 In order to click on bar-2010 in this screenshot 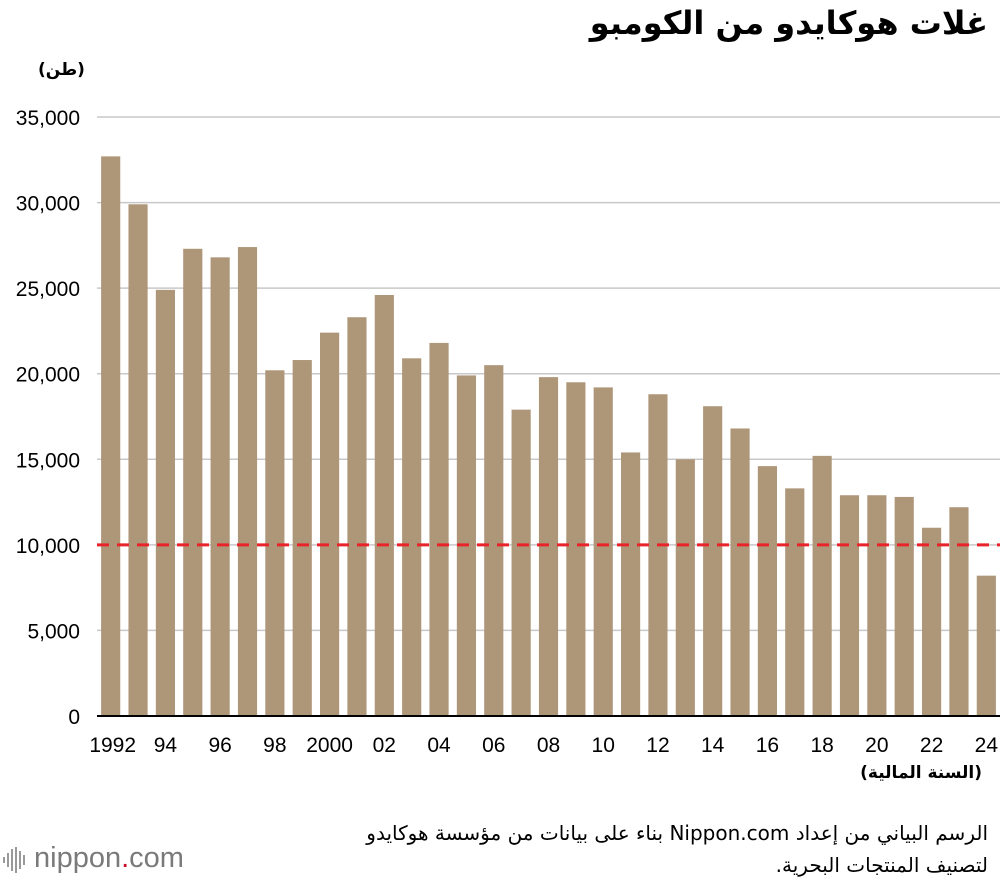, I will do `click(603, 551)`.